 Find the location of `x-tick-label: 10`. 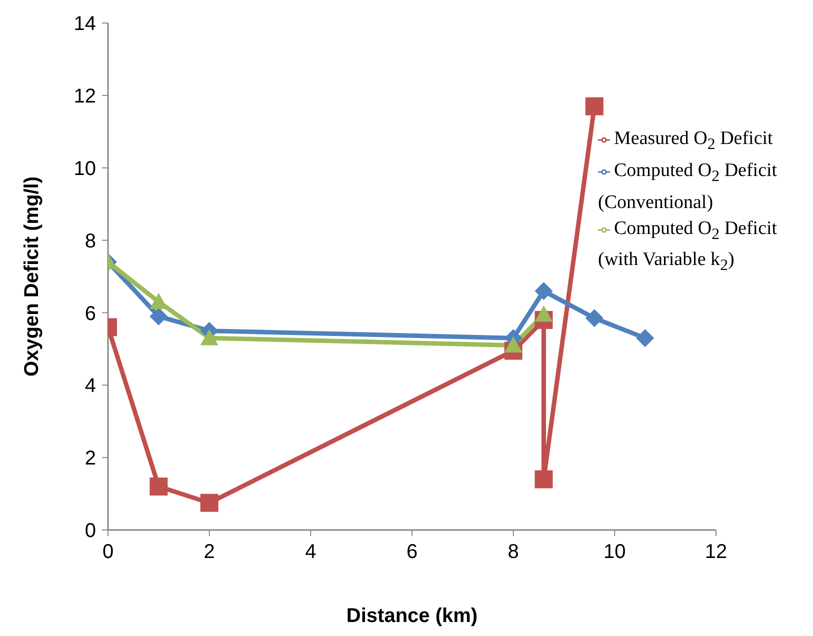

x-tick-label: 10 is located at coordinates (615, 552).